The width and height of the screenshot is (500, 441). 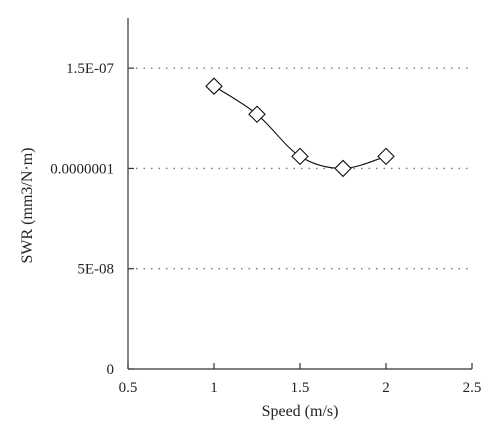 I want to click on y-tick-label: 0, so click(x=111, y=370).